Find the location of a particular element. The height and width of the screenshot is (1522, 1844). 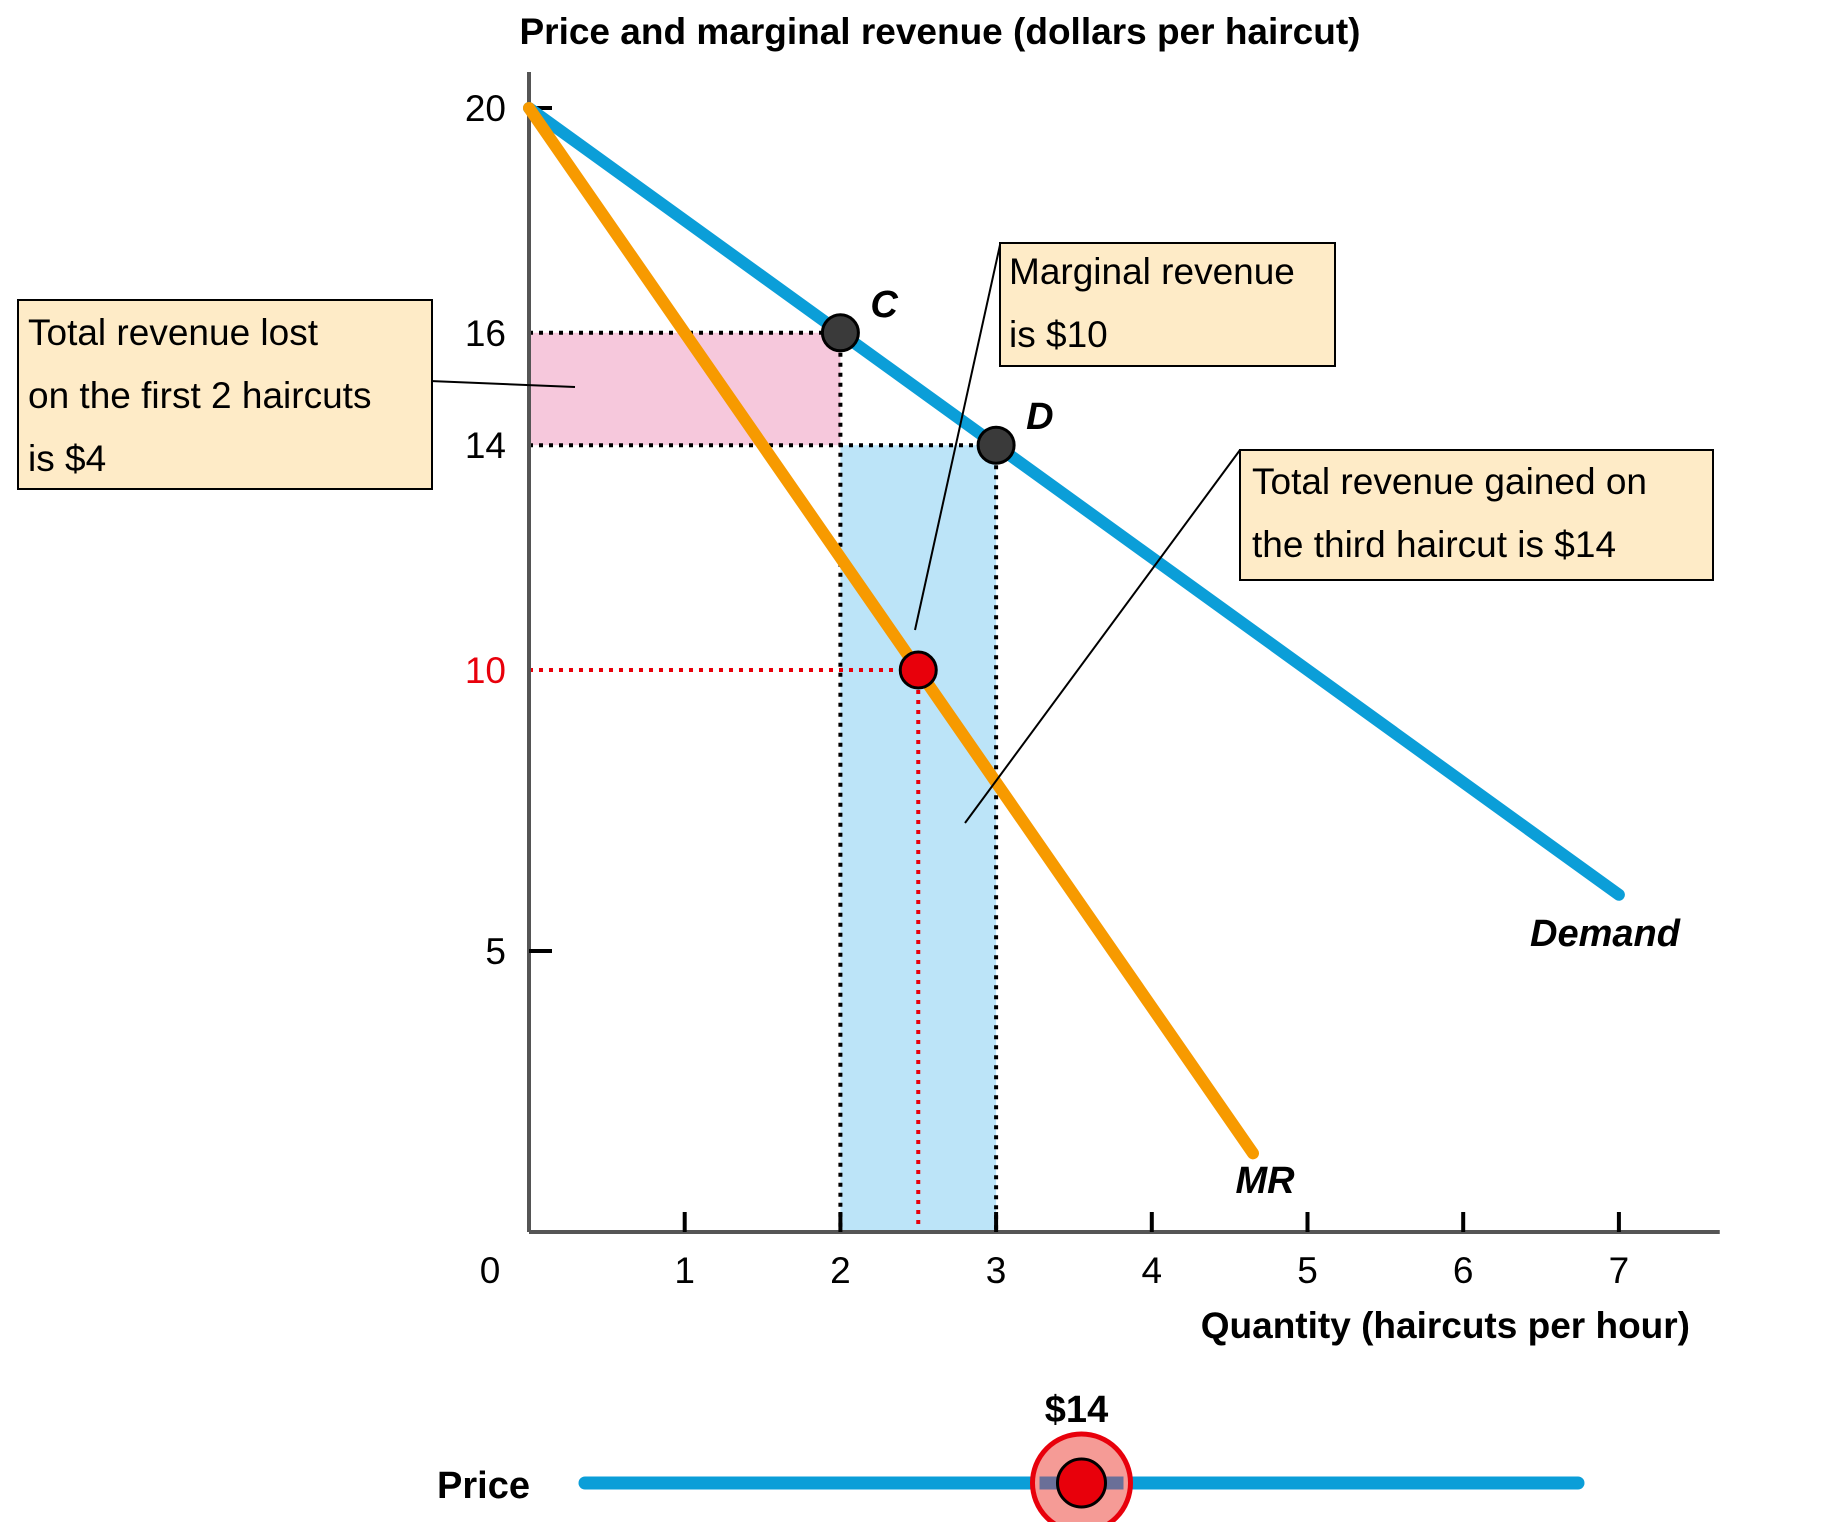

y-tick-label: 20 is located at coordinates (485, 108).